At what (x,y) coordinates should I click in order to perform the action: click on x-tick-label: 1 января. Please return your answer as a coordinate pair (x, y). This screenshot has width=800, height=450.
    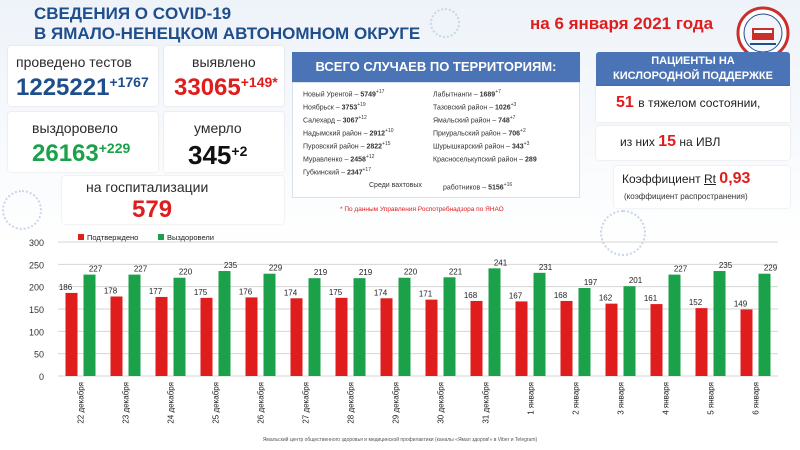
    Looking at the image, I should click on (531, 398).